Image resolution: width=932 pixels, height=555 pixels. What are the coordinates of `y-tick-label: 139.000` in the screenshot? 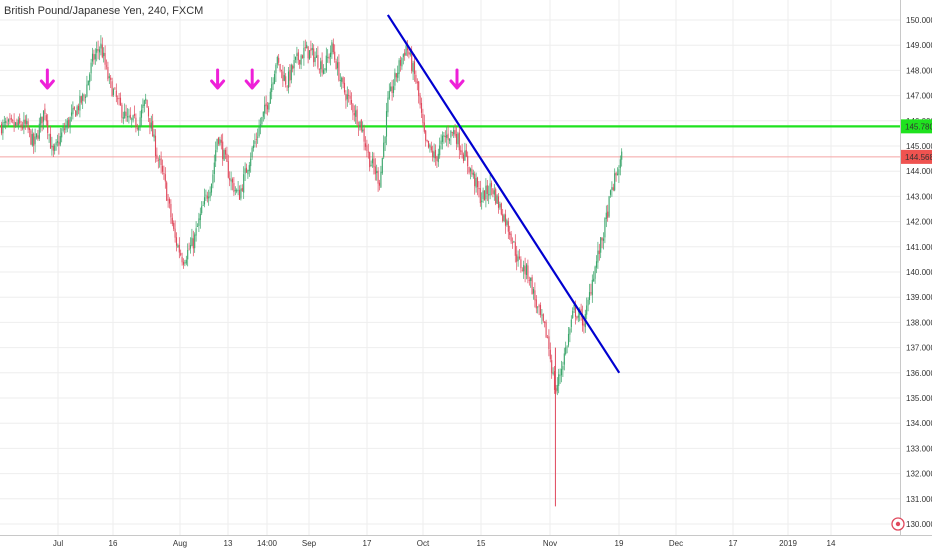 It's located at (919, 297).